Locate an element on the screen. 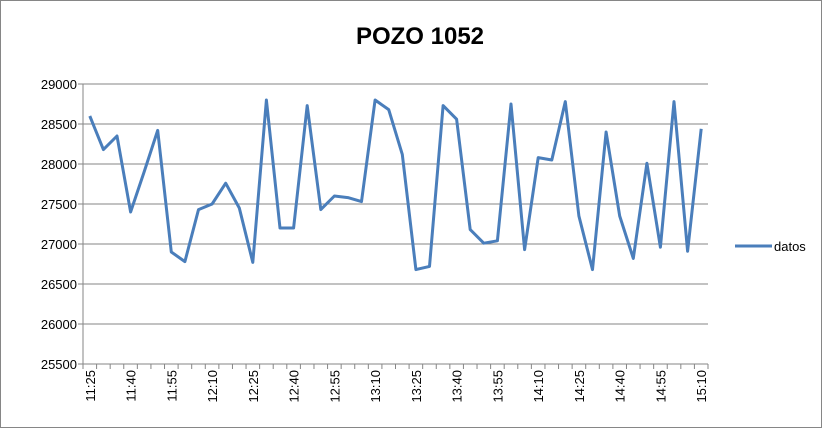 The height and width of the screenshot is (428, 822). x-tick-label: 11:40 is located at coordinates (131, 386).